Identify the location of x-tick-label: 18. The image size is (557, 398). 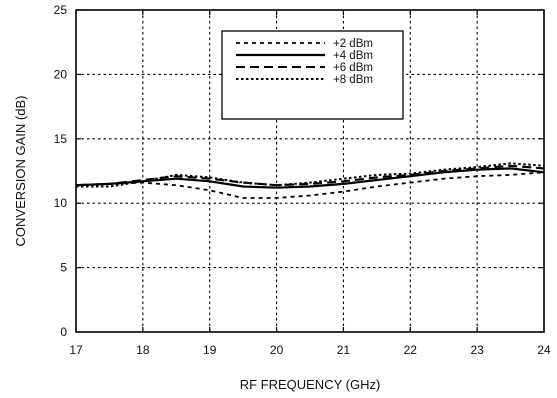
(143, 350).